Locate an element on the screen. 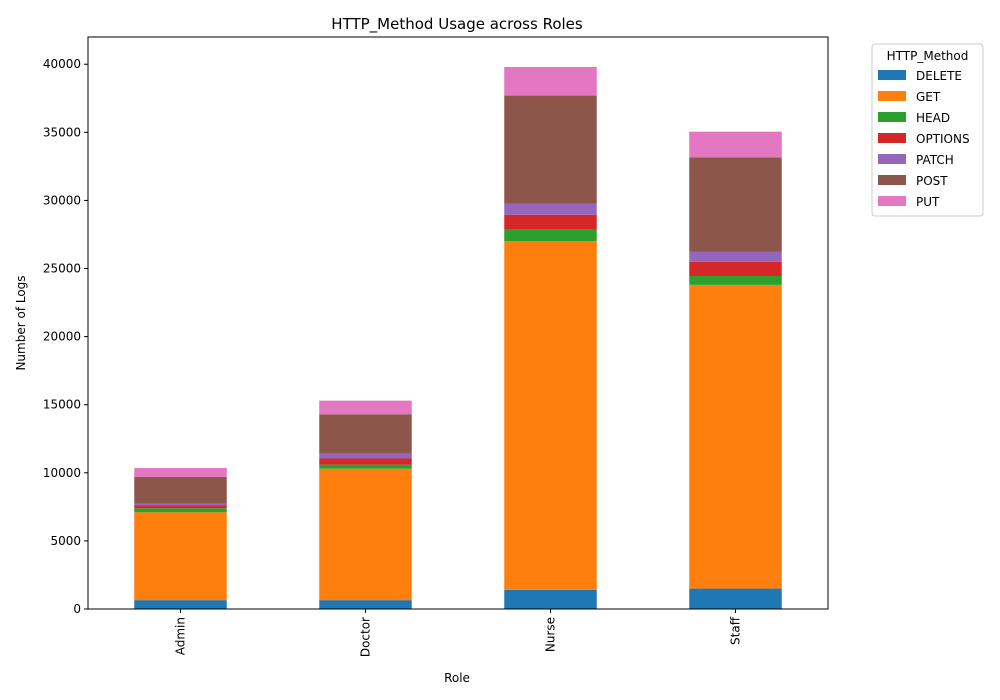  y-tick-label: 5000 is located at coordinates (65, 541).